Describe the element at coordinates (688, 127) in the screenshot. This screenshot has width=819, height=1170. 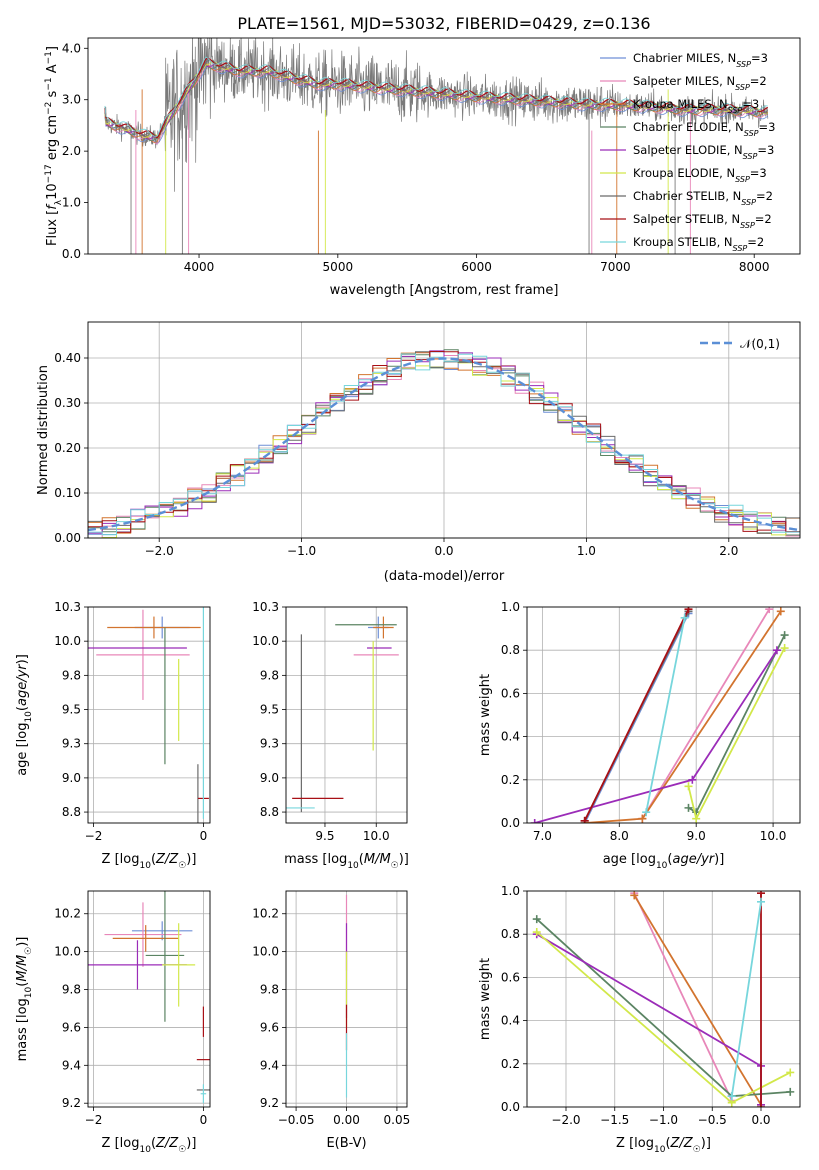
I see `legend-text: Chabrier ELODIE, N` at that location.